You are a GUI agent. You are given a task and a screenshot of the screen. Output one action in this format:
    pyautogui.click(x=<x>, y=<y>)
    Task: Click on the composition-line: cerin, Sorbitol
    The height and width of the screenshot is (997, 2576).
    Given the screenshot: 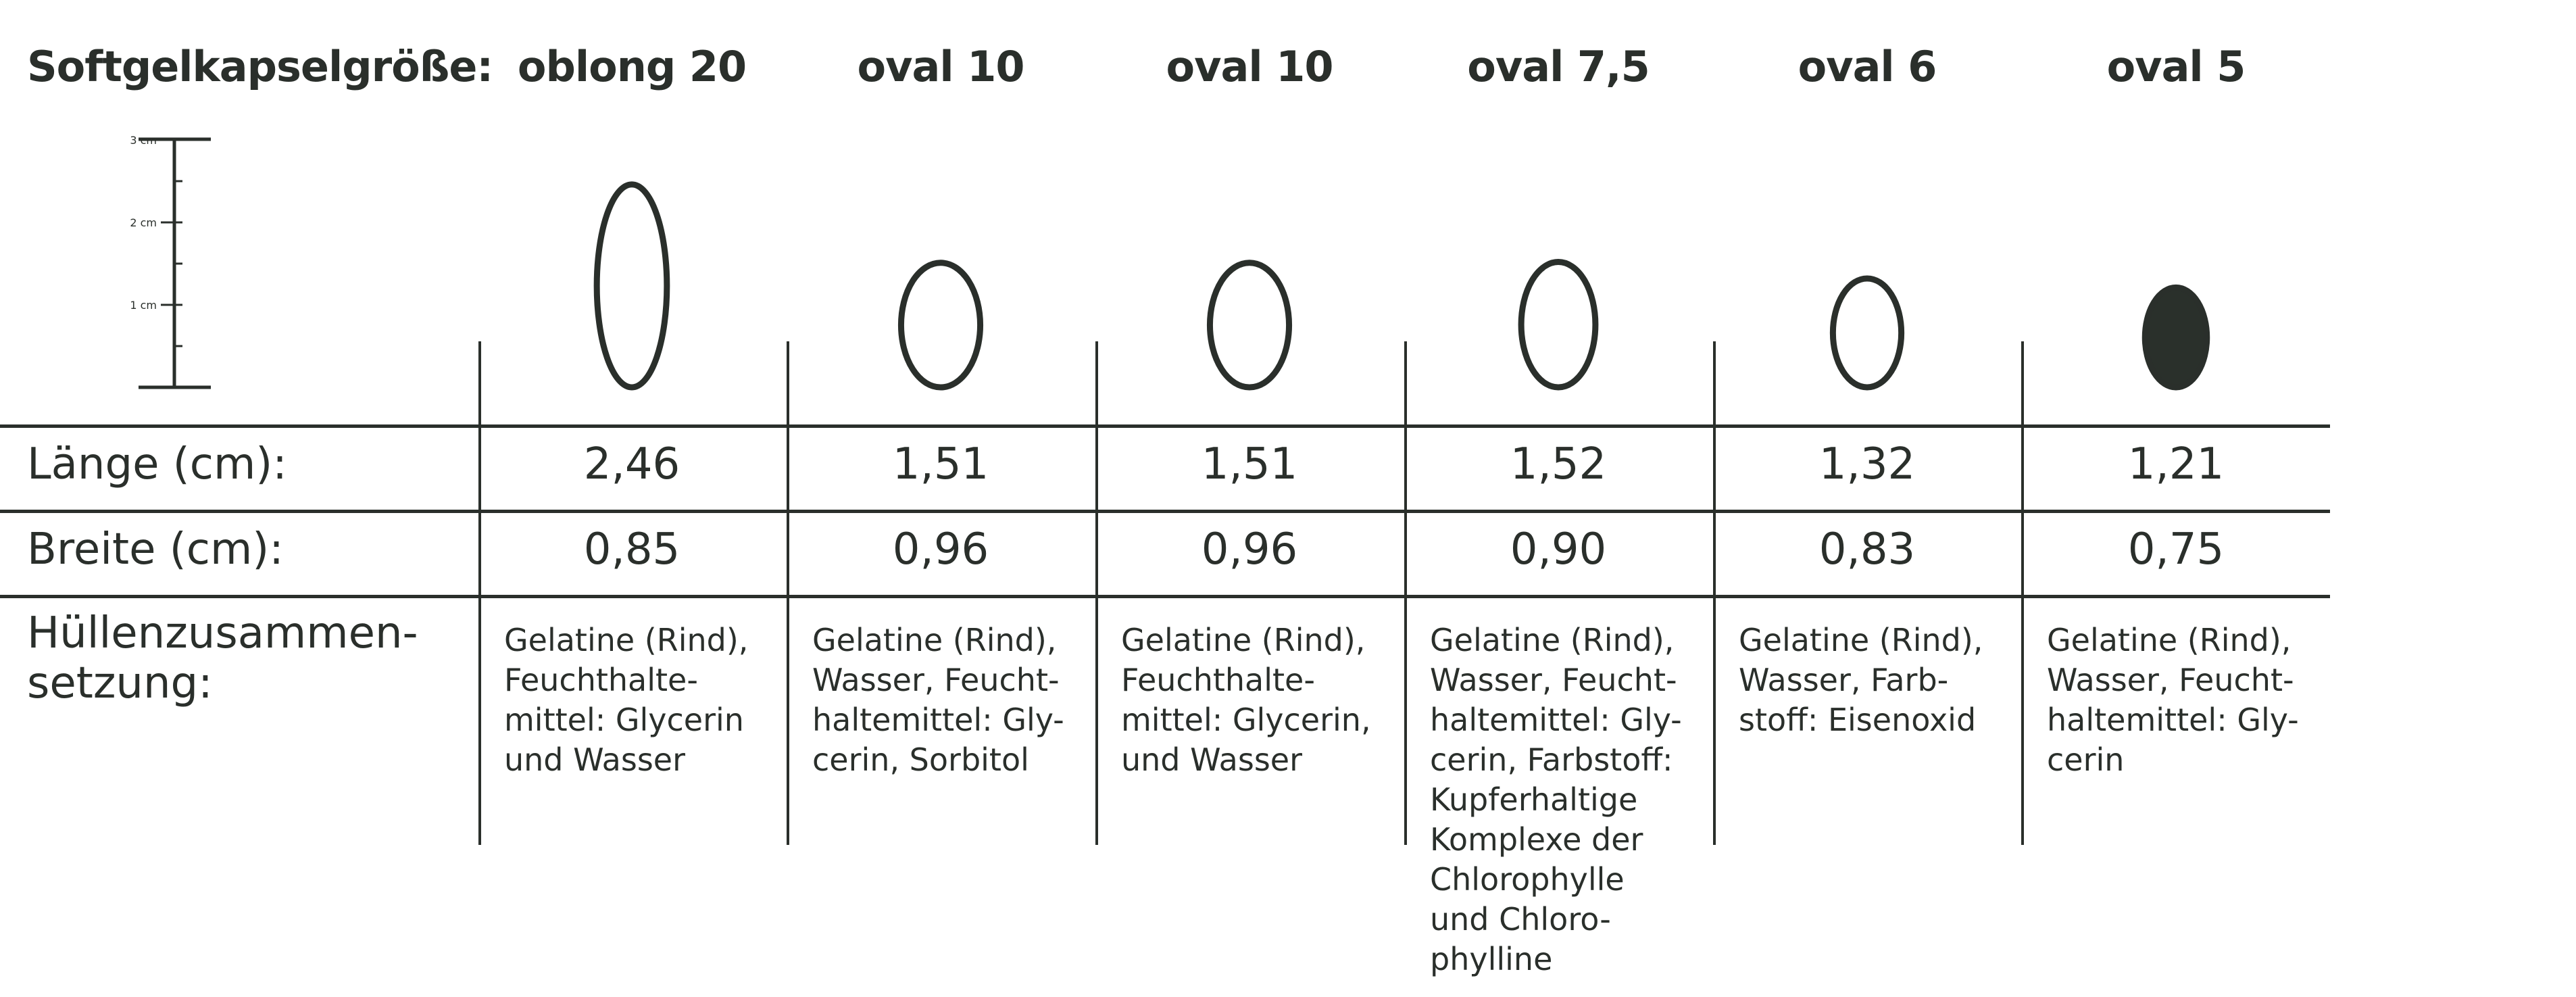 What is the action you would take?
    pyautogui.click(x=921, y=759)
    